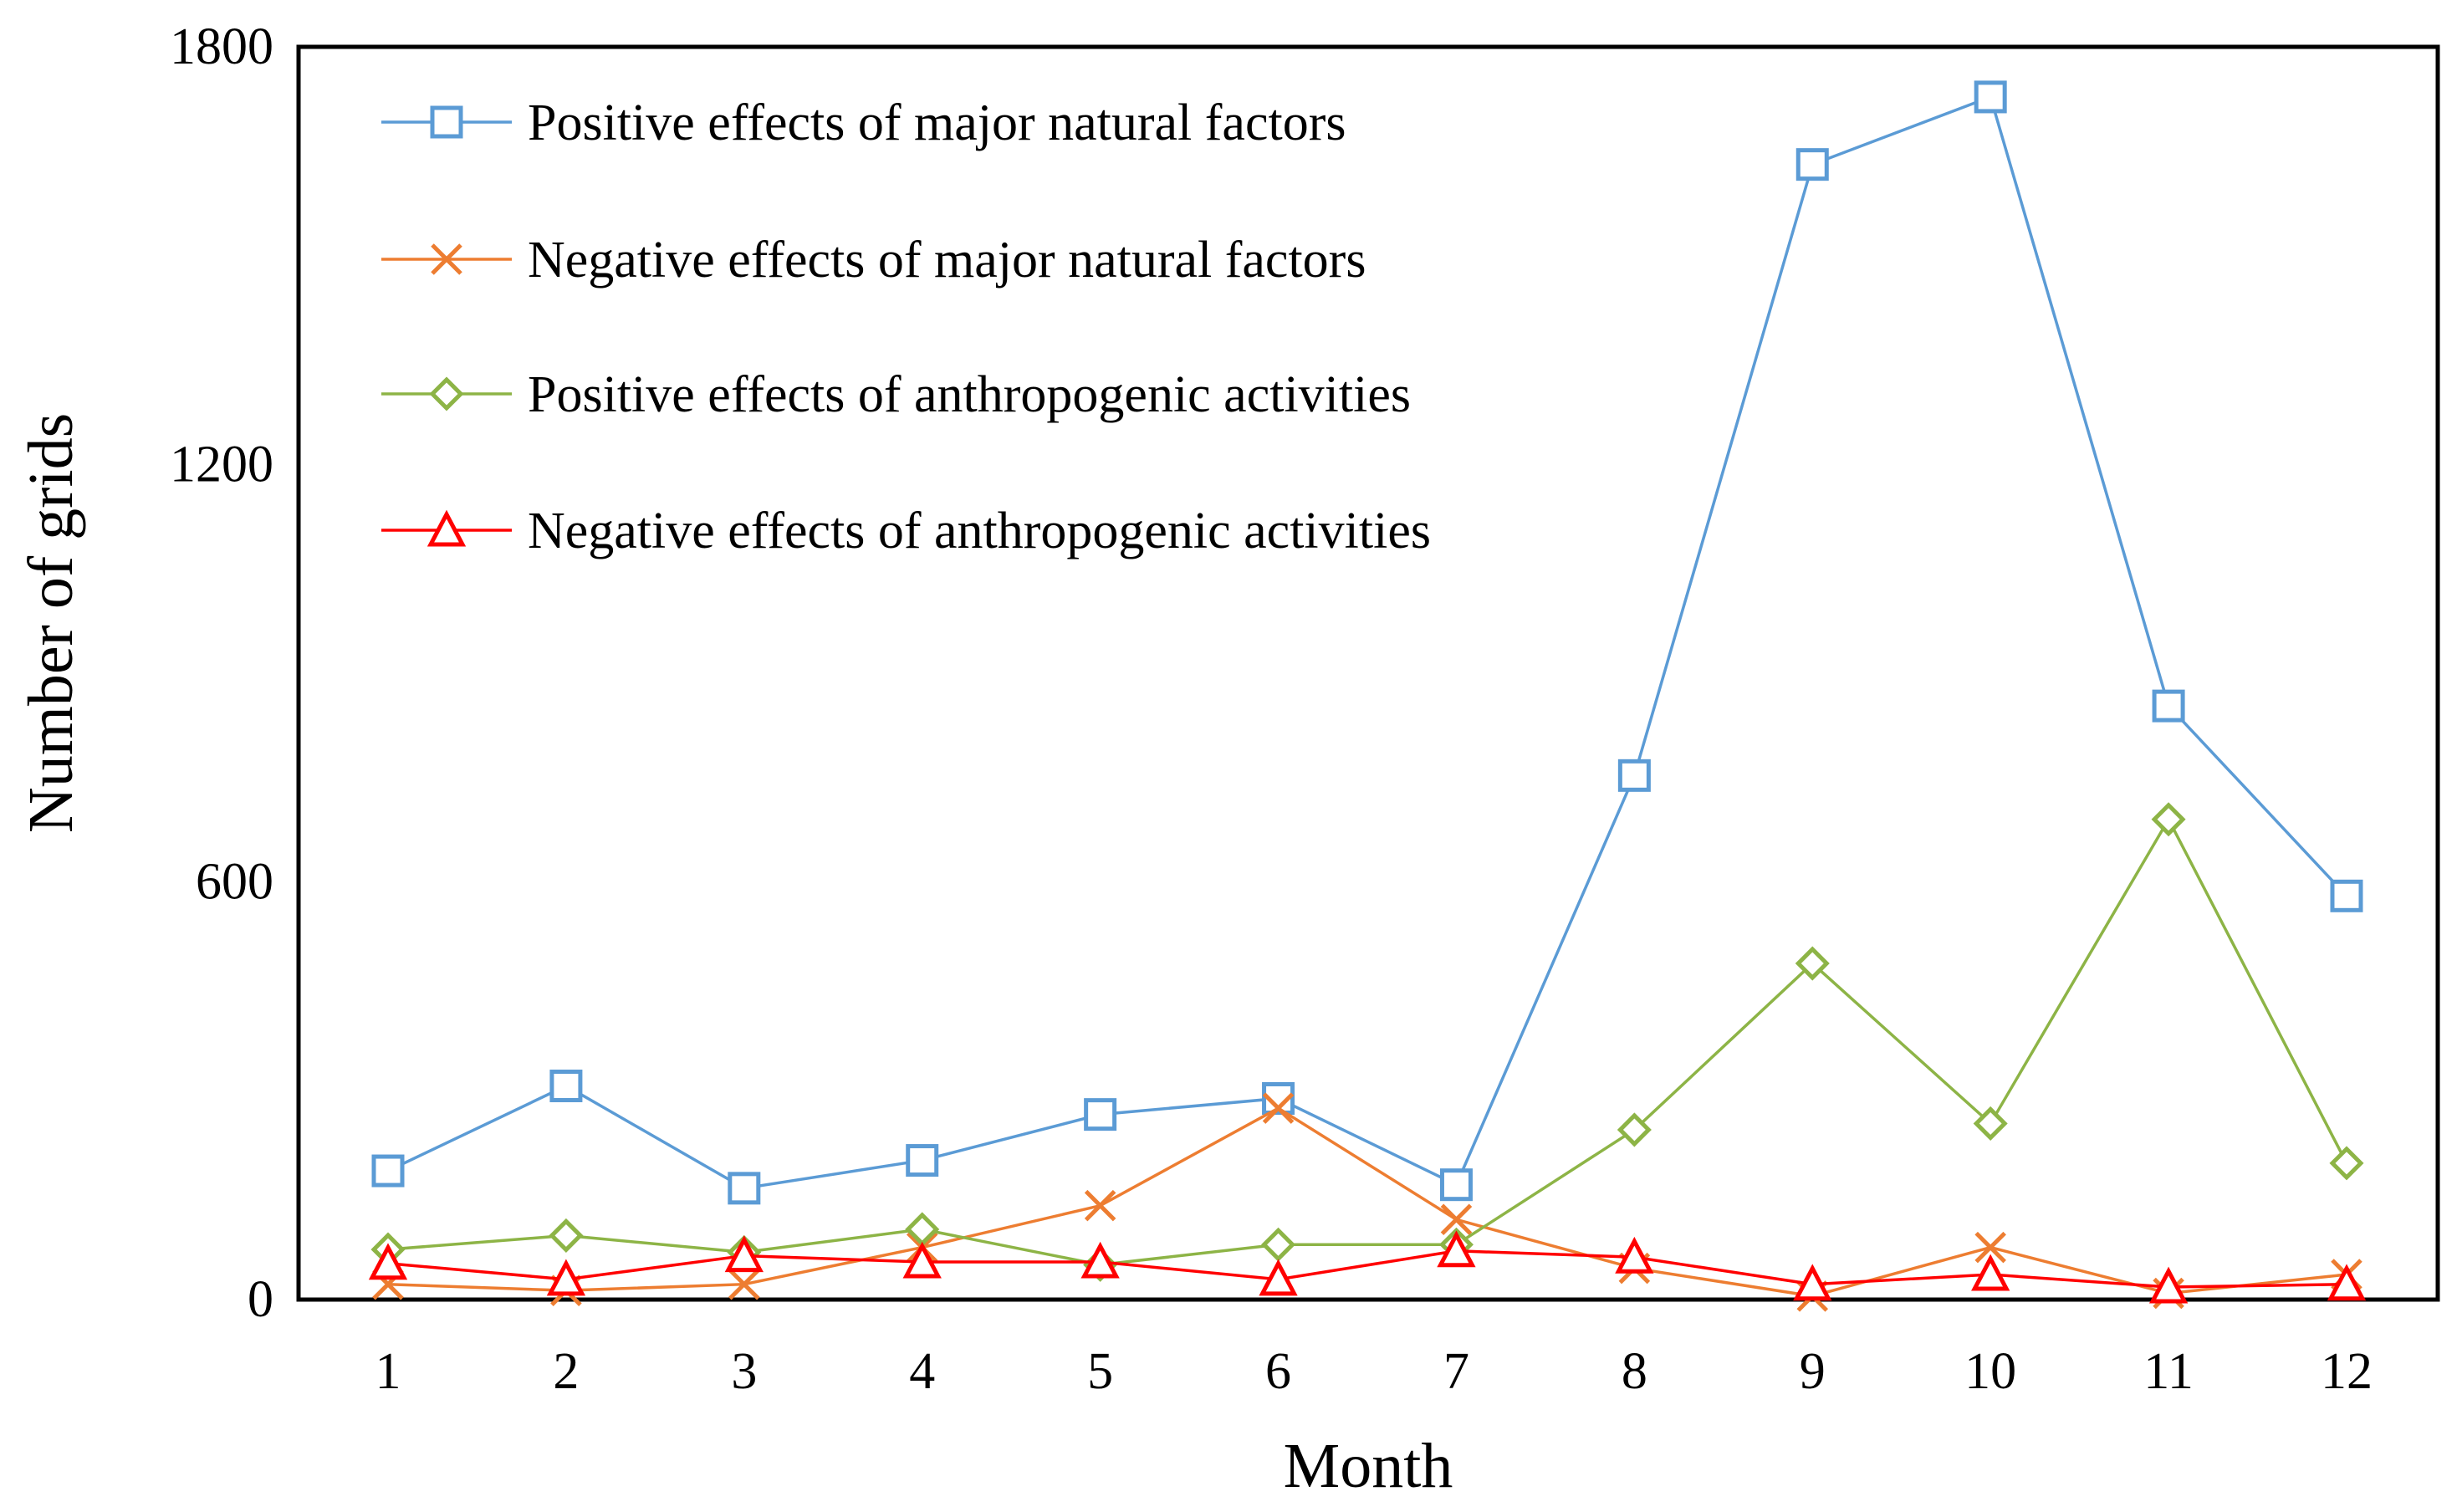 This screenshot has width=2462, height=1512. I want to click on x-tick-label: 8, so click(1634, 1371).